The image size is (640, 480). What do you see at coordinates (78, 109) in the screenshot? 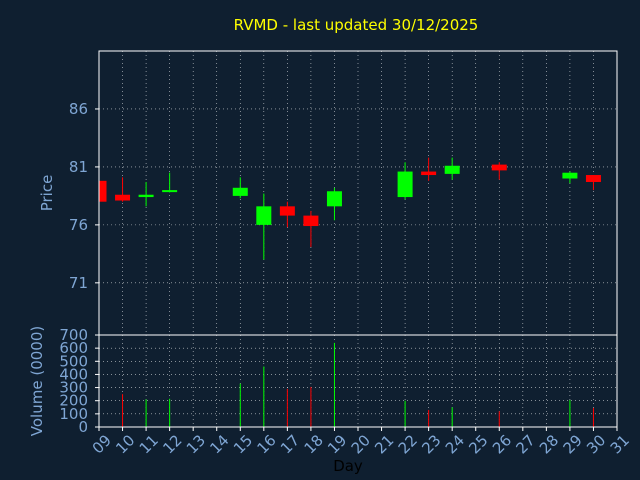
I see `price-tick-label: 86` at bounding box center [78, 109].